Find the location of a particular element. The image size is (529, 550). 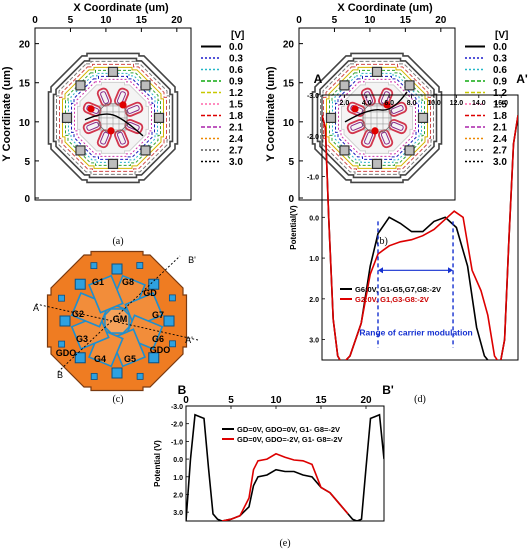

y-tick-label: 5 is located at coordinates (27, 162).